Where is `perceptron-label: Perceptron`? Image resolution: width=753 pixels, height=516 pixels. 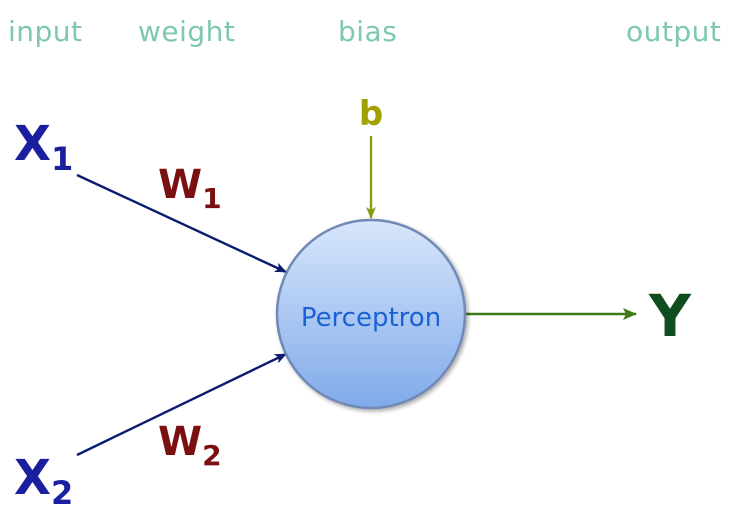 perceptron-label: Perceptron is located at coordinates (371, 318).